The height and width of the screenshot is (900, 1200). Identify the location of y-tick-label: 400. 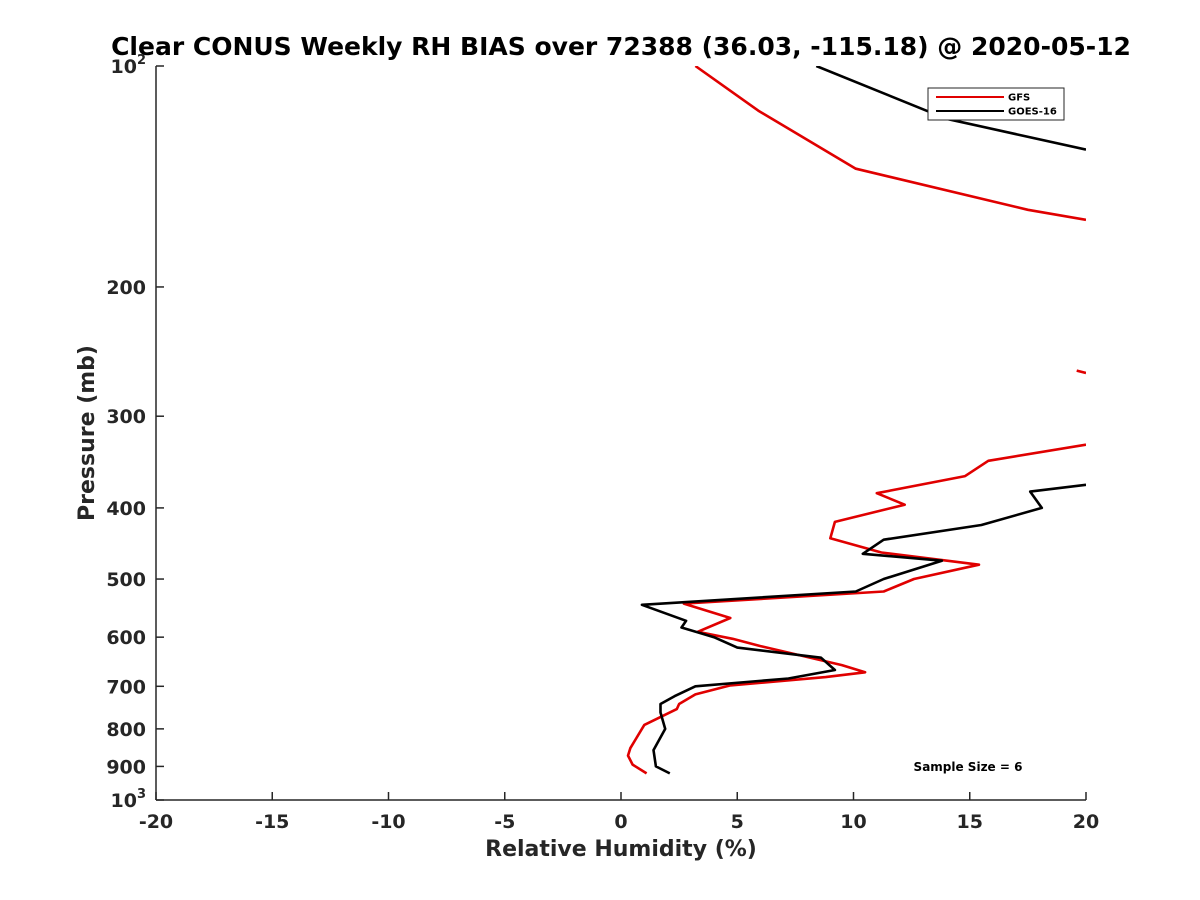
(126, 509).